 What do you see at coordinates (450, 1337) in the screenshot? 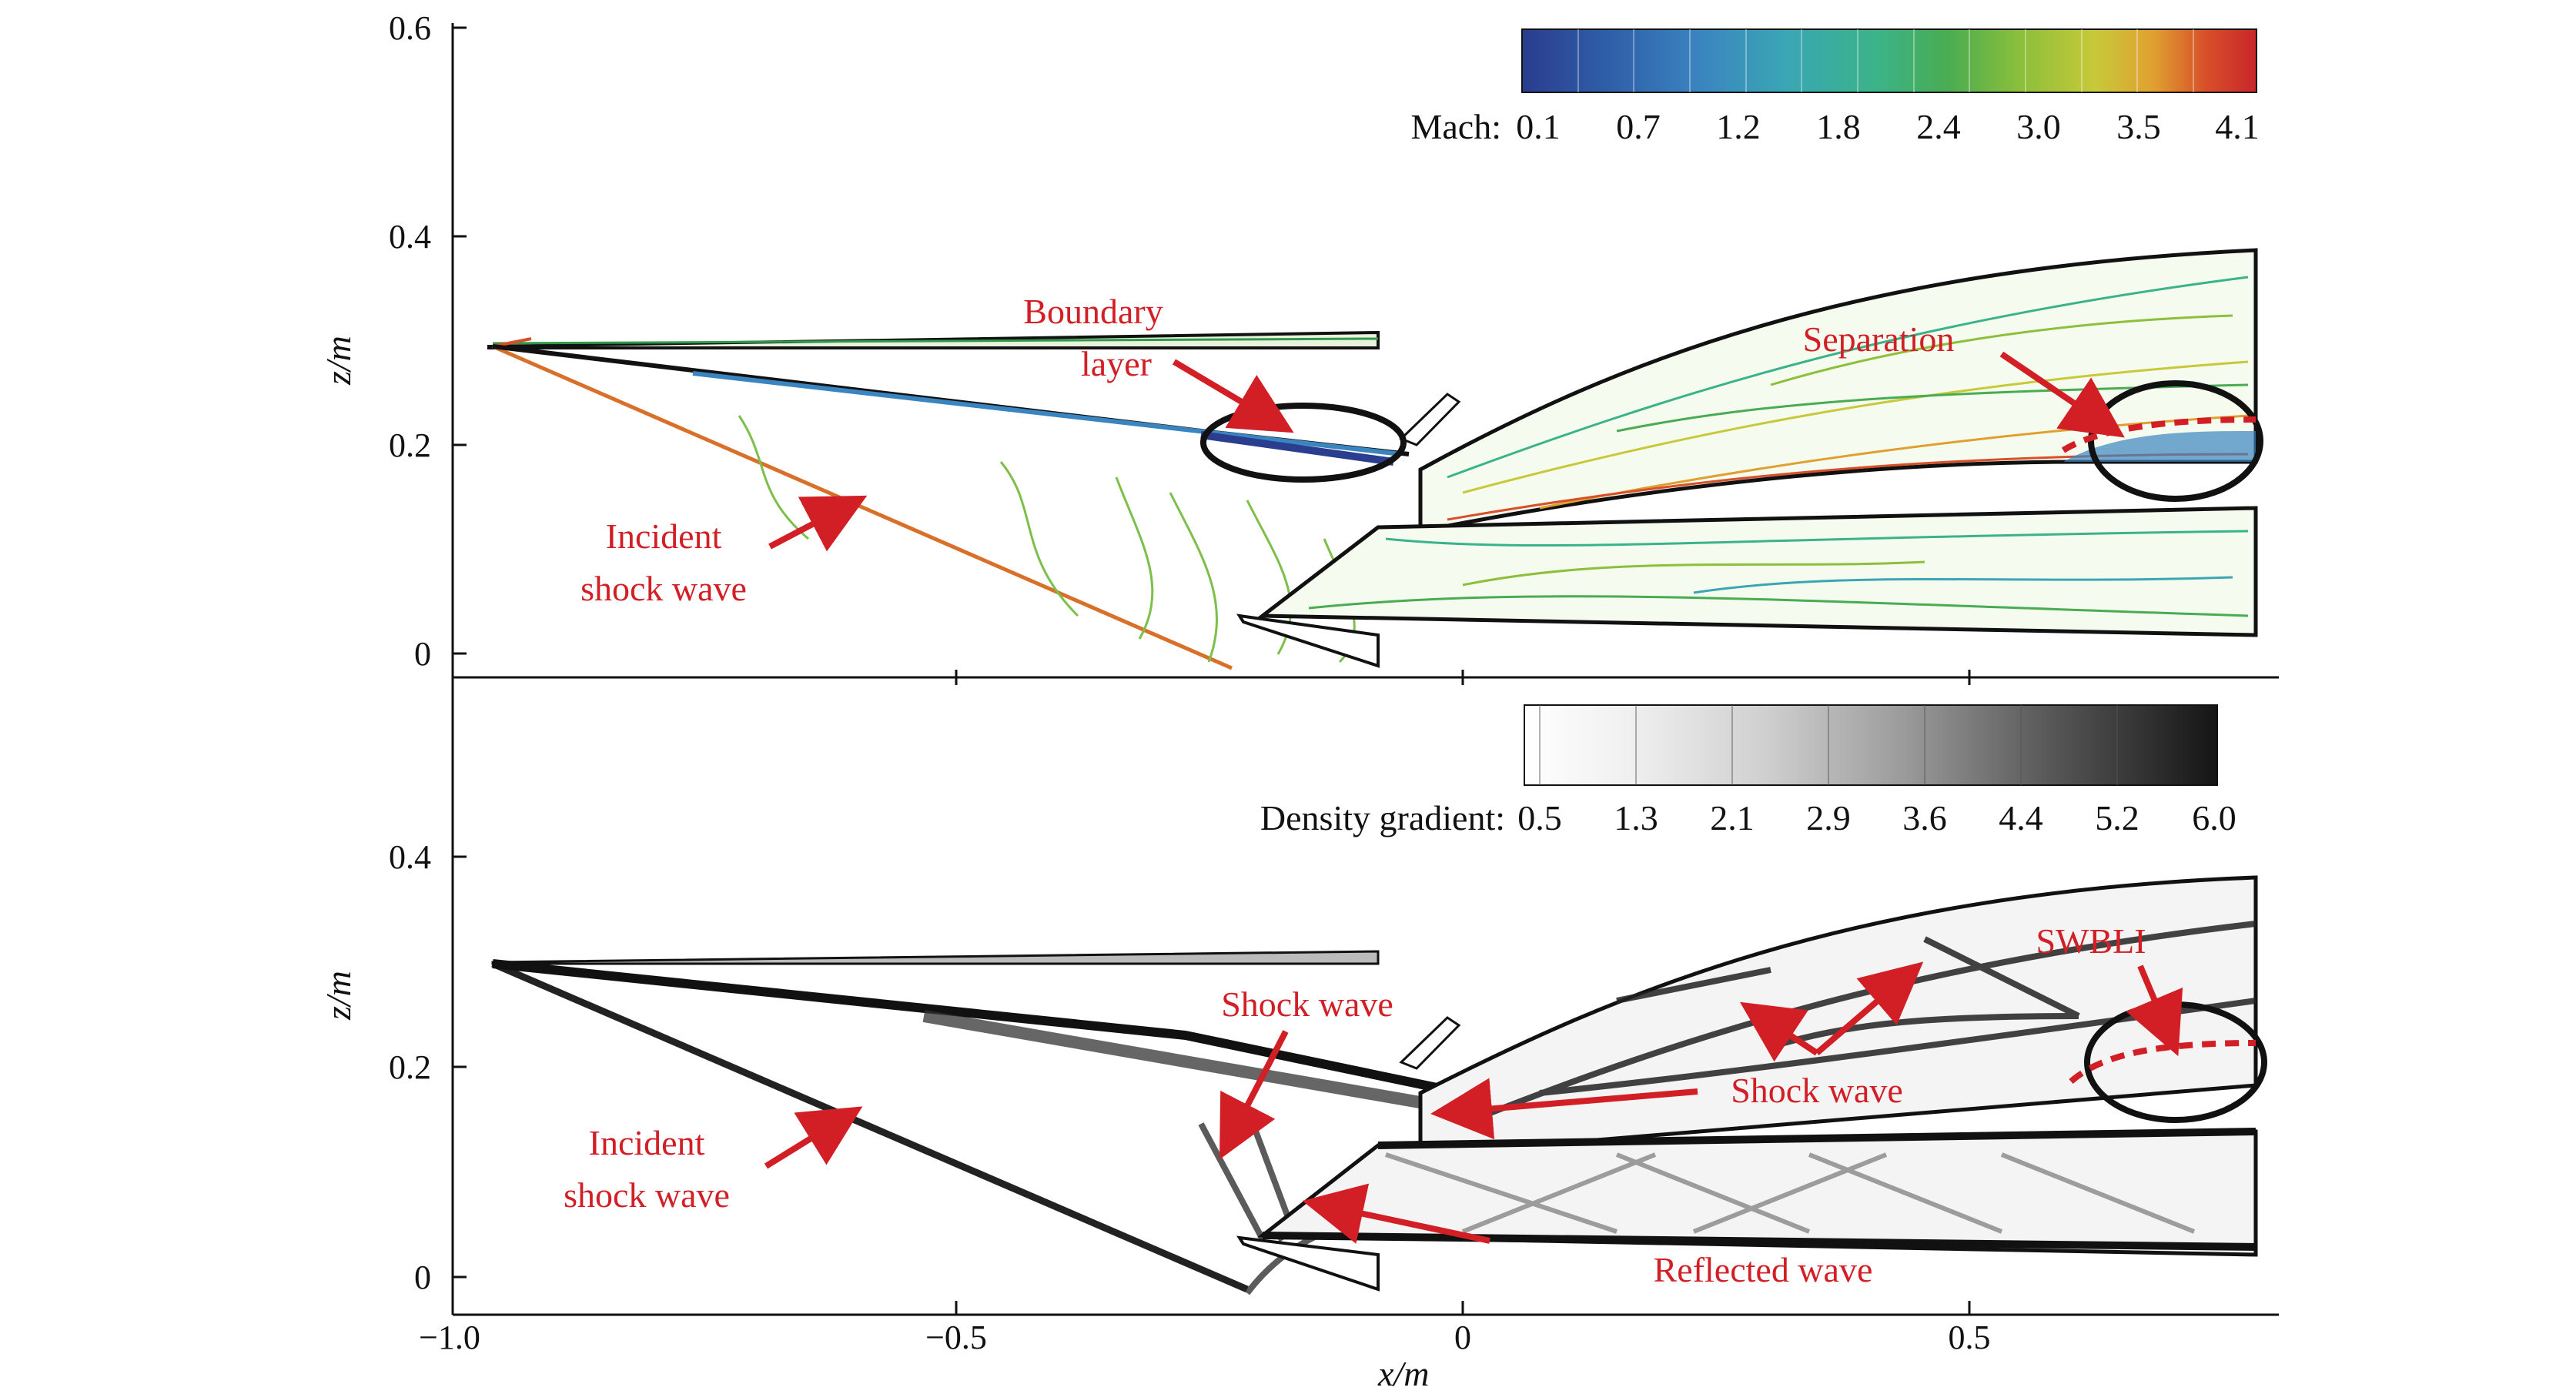
I see `x-tick-0: −1.0` at bounding box center [450, 1337].